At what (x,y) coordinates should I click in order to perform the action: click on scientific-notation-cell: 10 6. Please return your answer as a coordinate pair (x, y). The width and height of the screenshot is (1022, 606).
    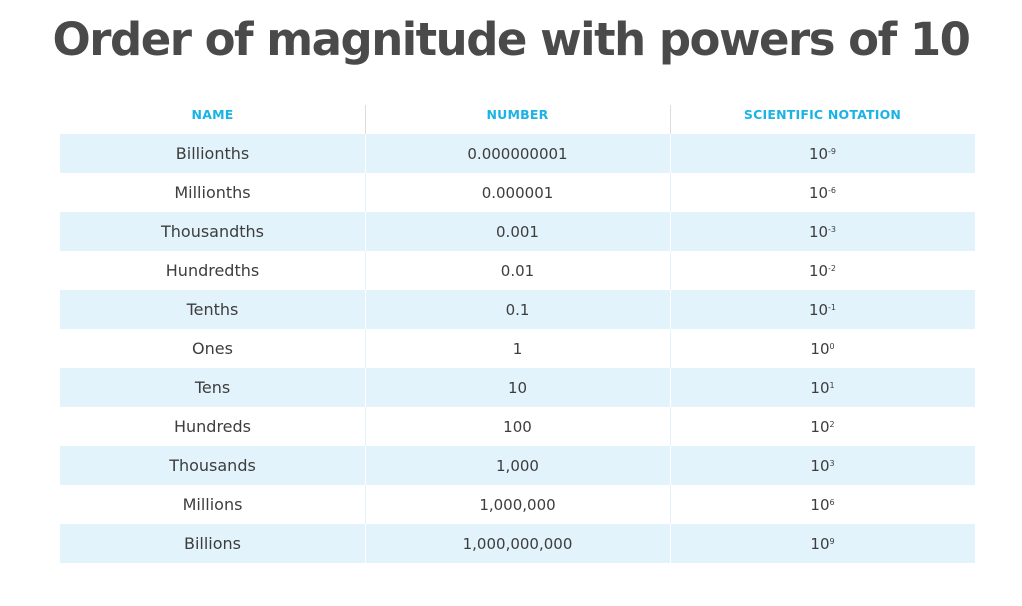
    Looking at the image, I should click on (822, 504).